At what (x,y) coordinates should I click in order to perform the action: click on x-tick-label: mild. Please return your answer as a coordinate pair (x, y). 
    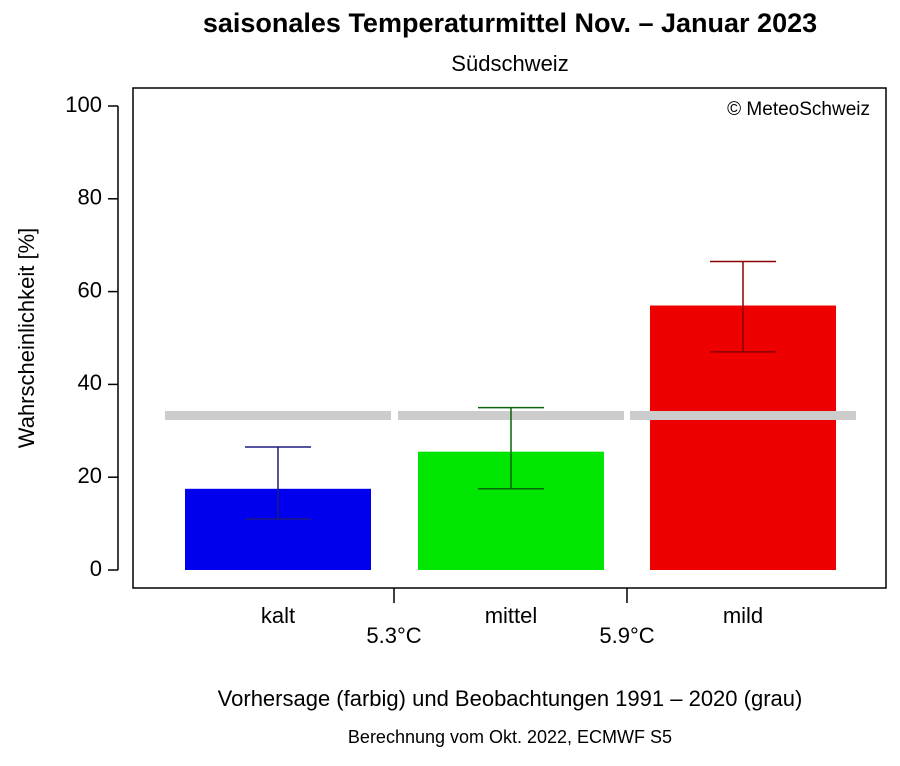
    Looking at the image, I should click on (743, 615).